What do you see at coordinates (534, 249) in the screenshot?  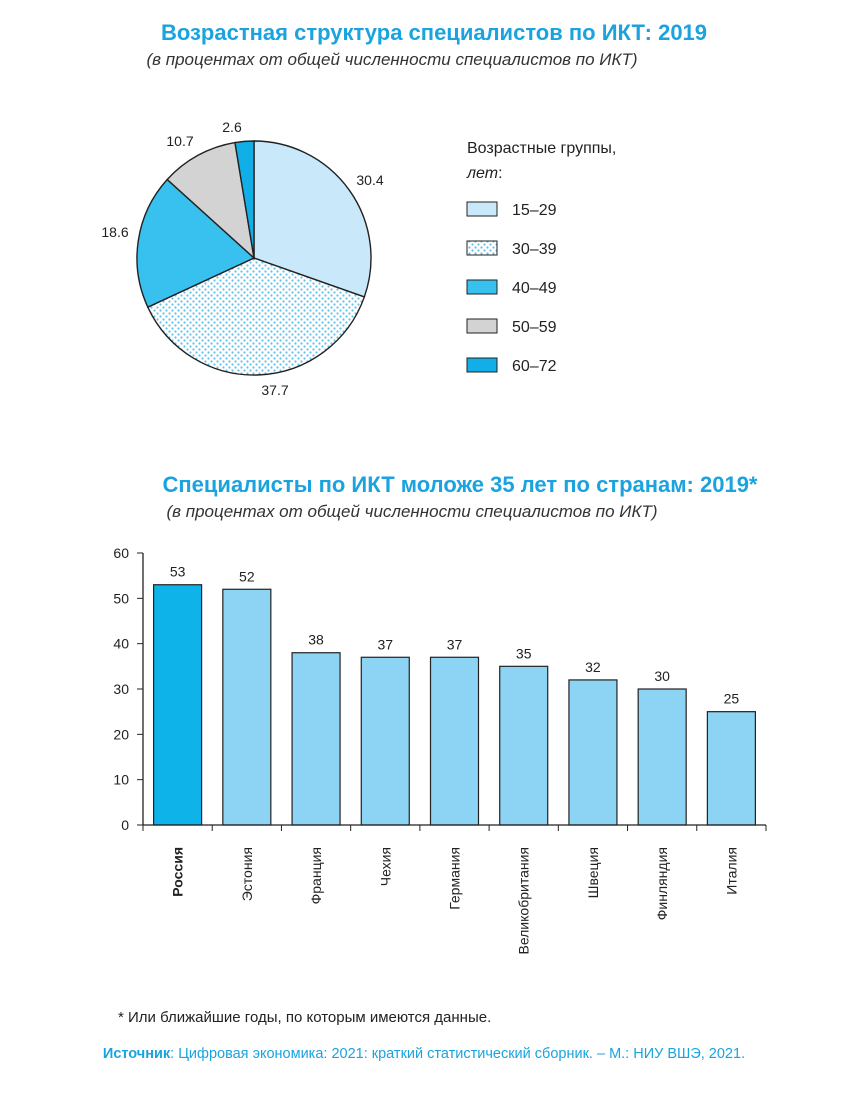 I see `legend-label: 30–39` at bounding box center [534, 249].